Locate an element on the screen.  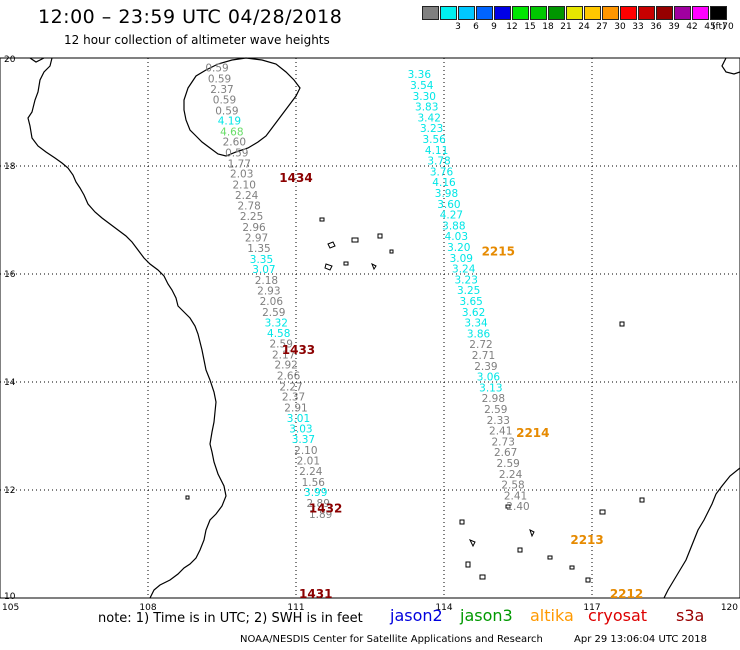
wave-height-value: 2.25 is located at coordinates (251, 217).